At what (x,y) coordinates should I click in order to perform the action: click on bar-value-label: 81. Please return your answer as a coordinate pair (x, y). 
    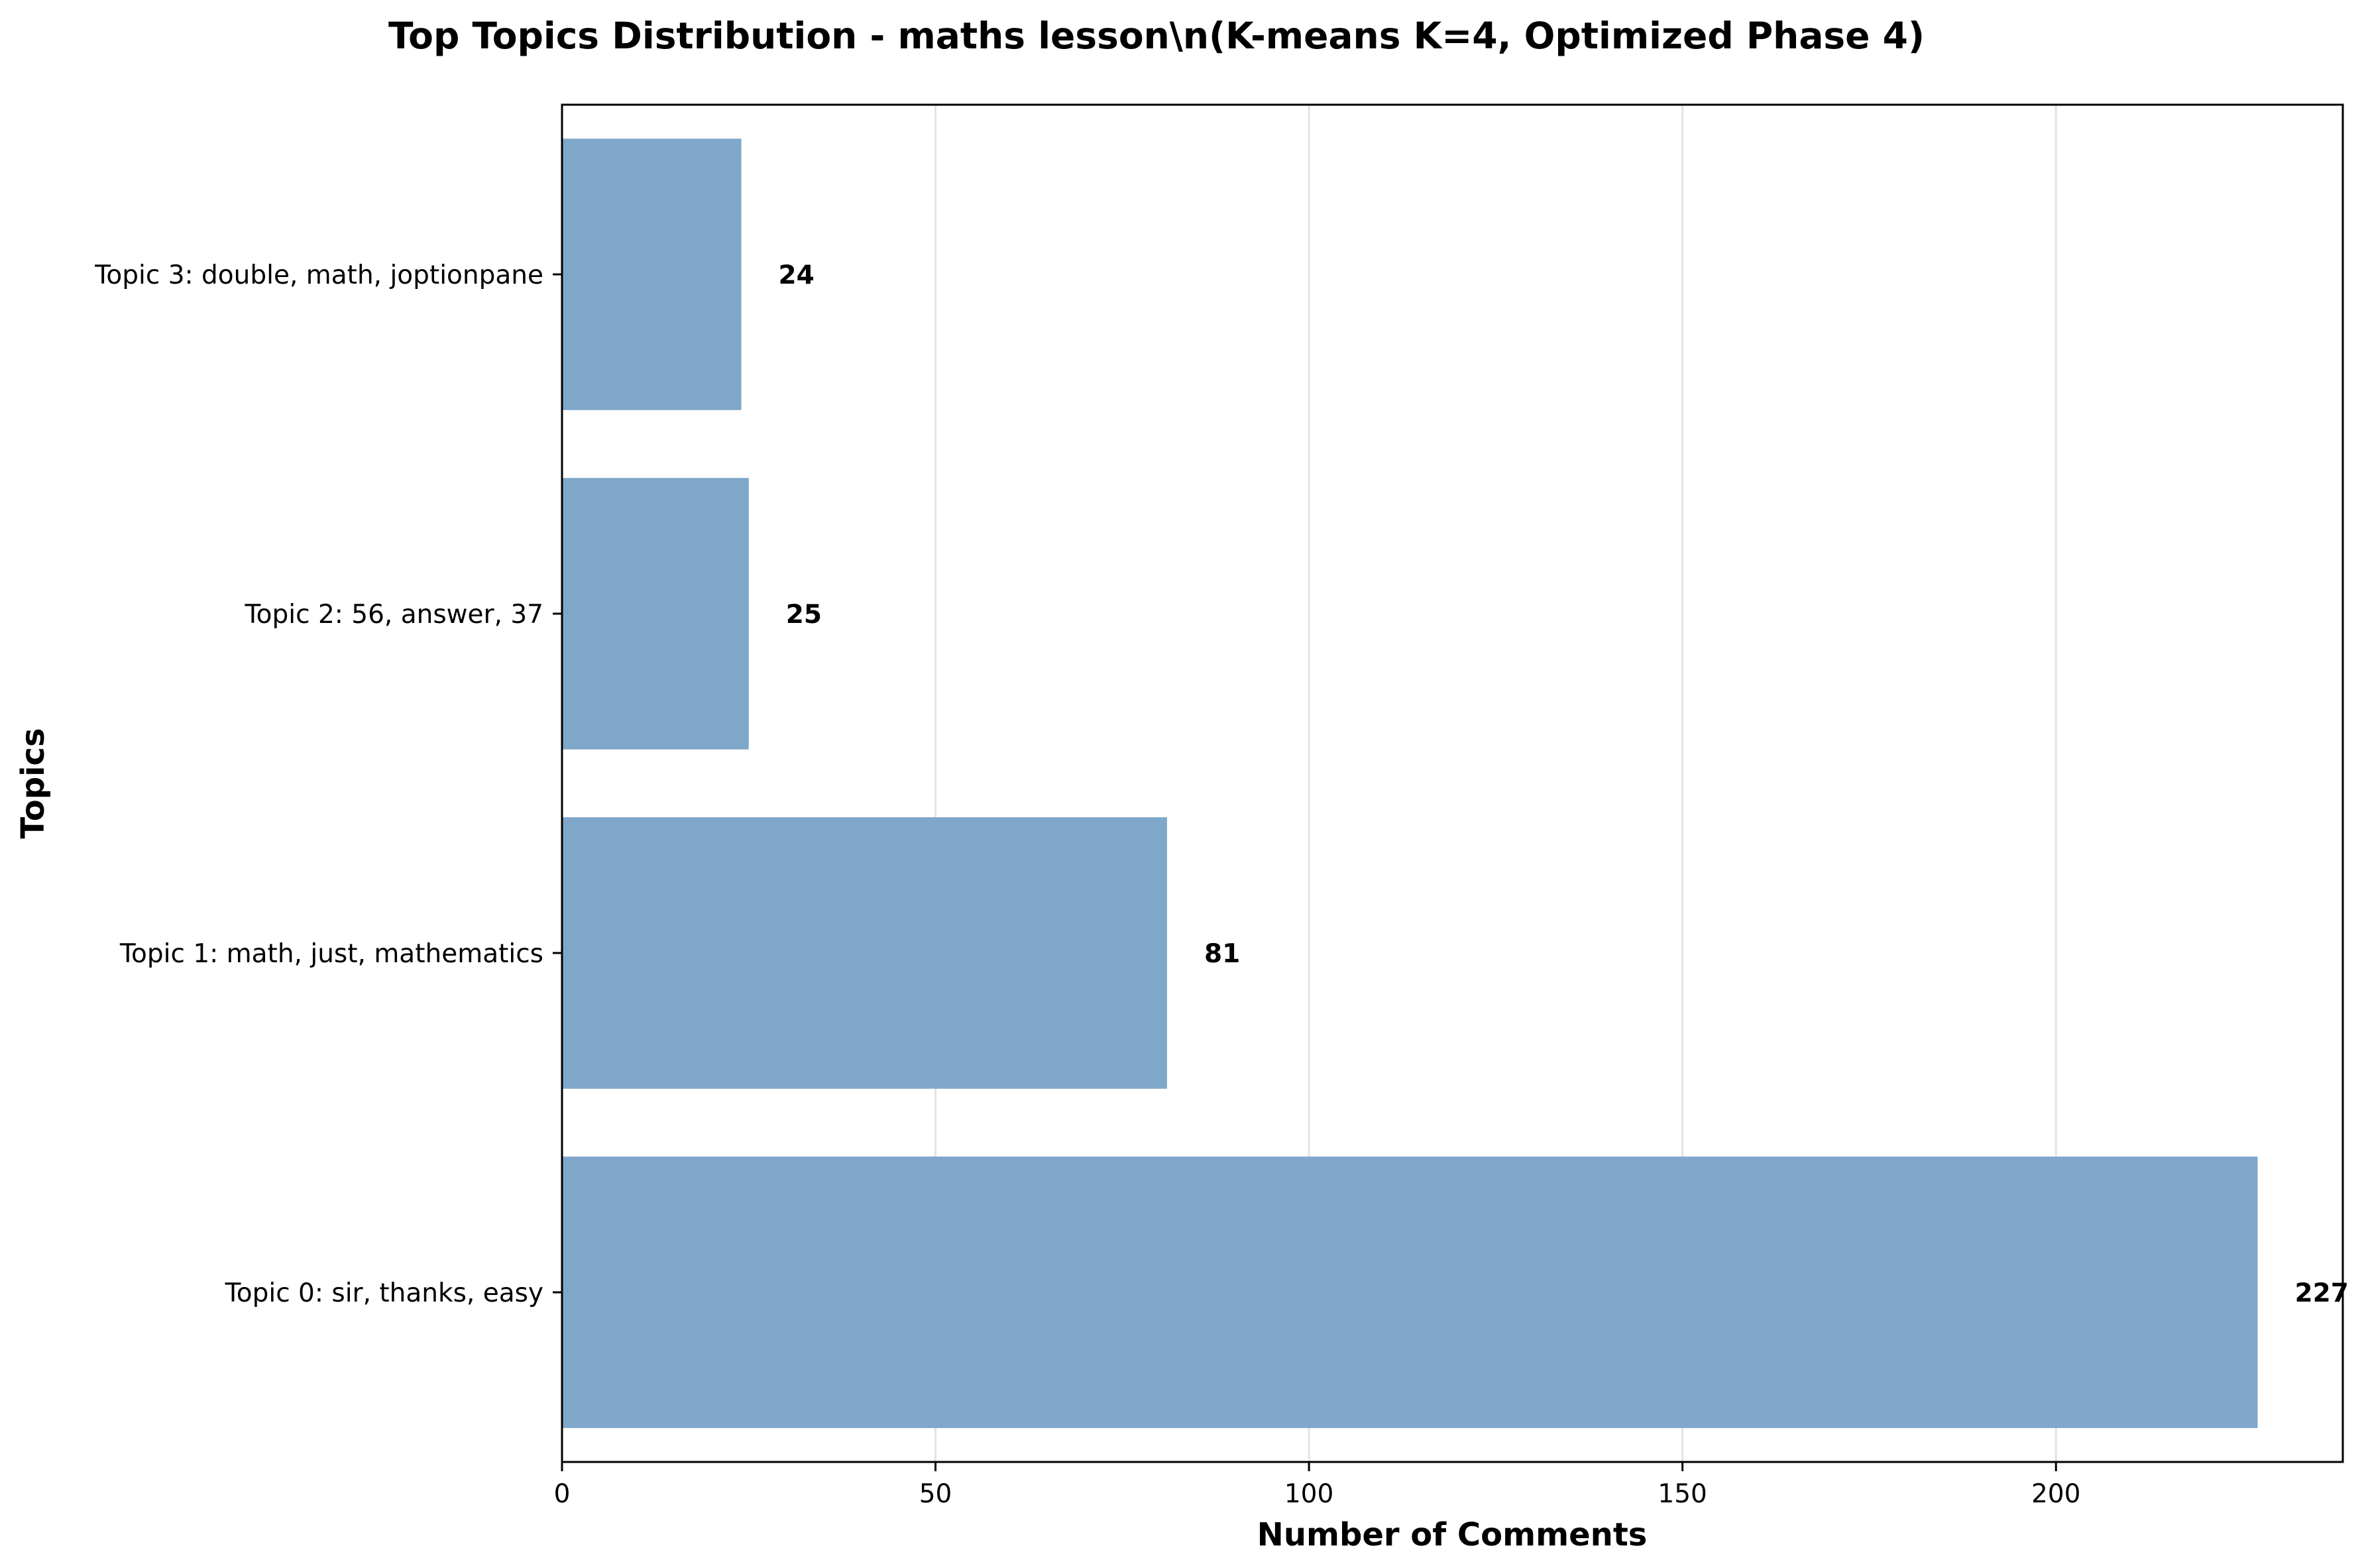
    Looking at the image, I should click on (1222, 954).